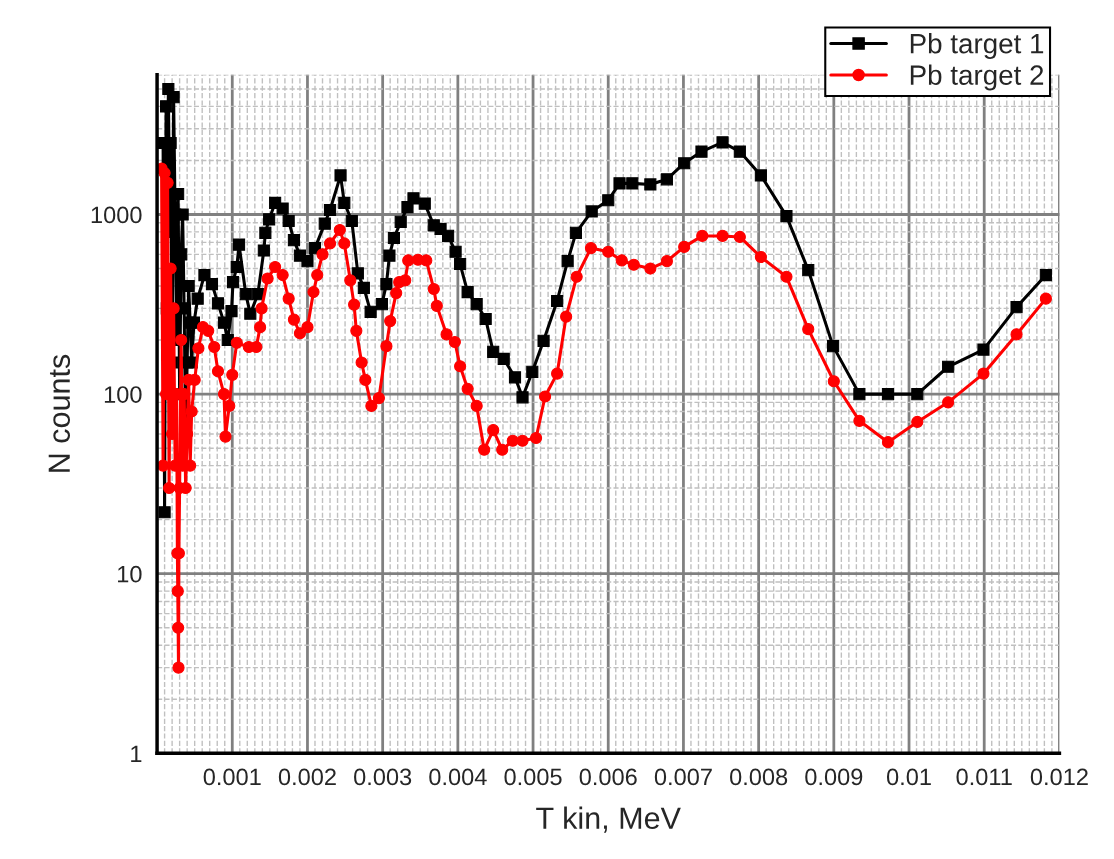 Image resolution: width=1114 pixels, height=859 pixels. What do you see at coordinates (908, 777) in the screenshot?
I see `x-tick-label: 0.01` at bounding box center [908, 777].